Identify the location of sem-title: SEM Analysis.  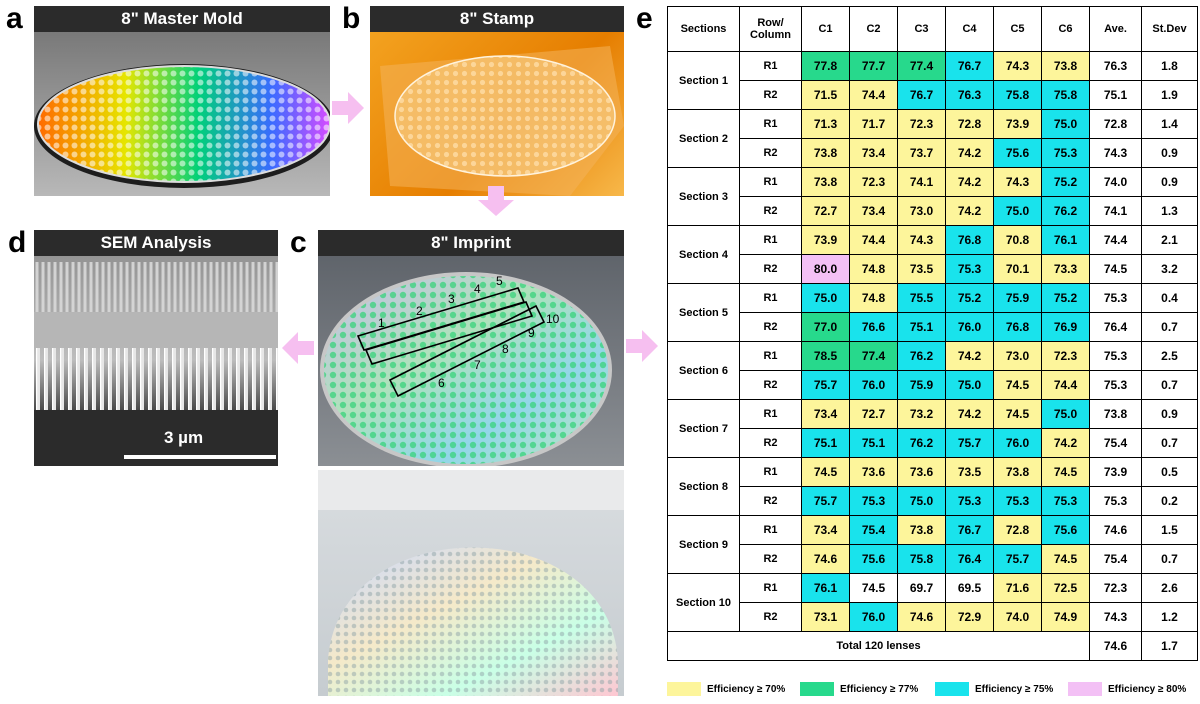
(156, 243).